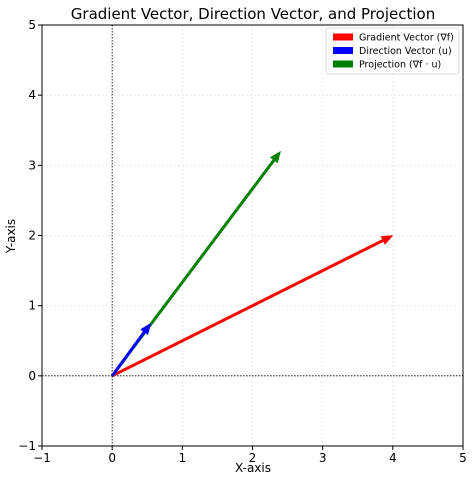 The image size is (474, 482). Describe the element at coordinates (32, 236) in the screenshot. I see `y-tick-label: 2` at that location.